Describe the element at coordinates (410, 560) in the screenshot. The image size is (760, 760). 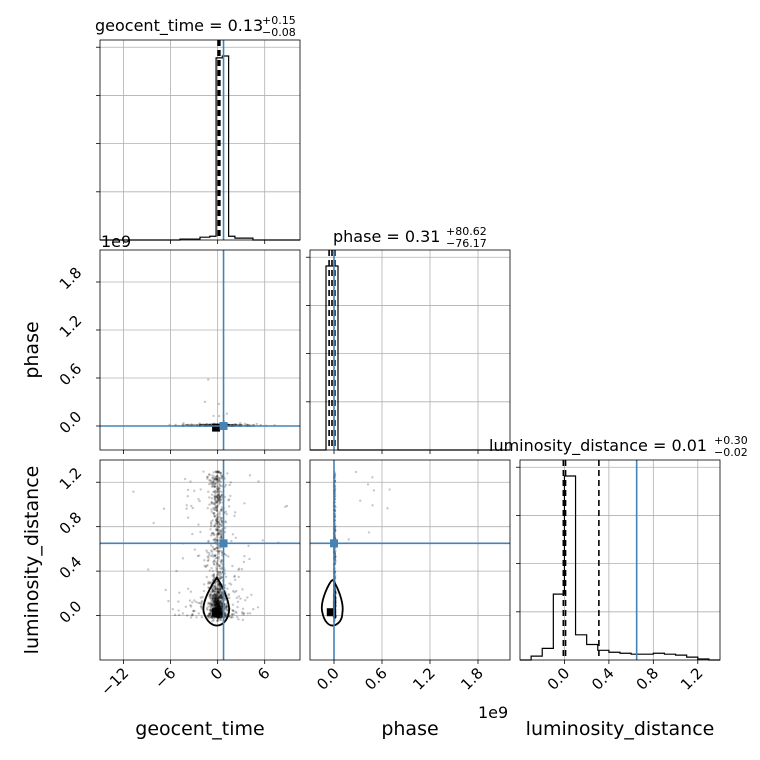
I see `panel-phase-luminosity-distance-border` at that location.